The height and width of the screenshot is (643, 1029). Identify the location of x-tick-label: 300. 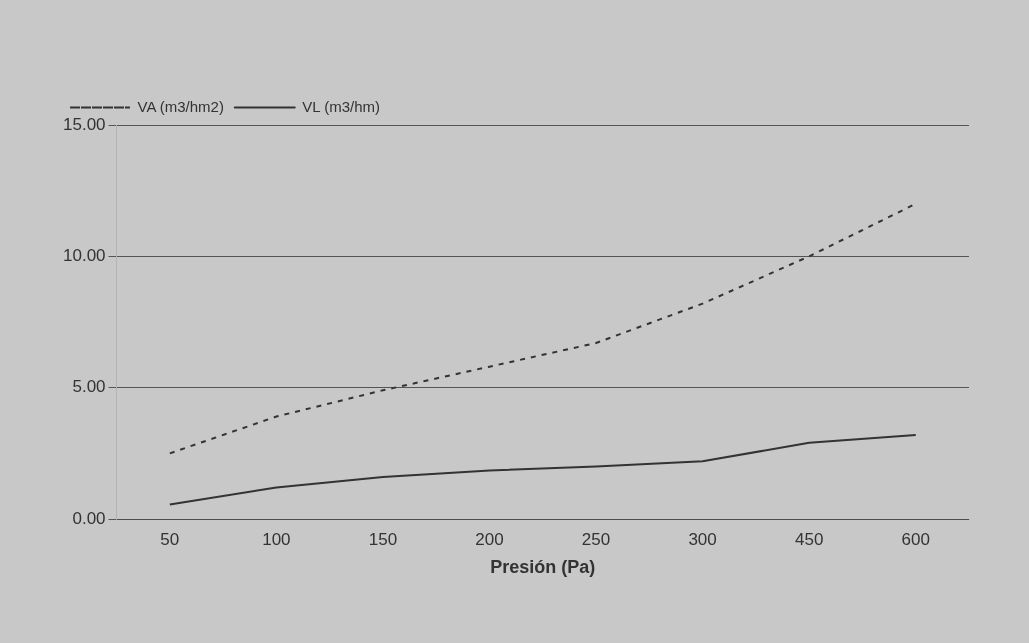
(702, 539).